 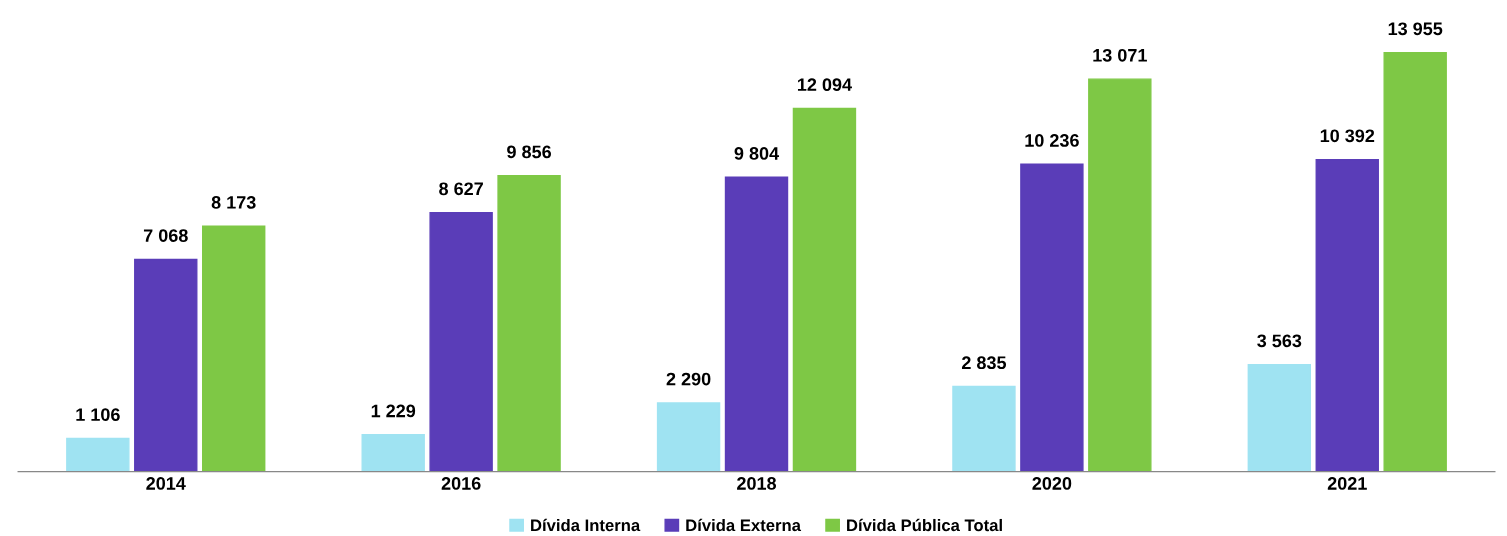 I want to click on x-tick-label: 2020, so click(x=1052, y=483).